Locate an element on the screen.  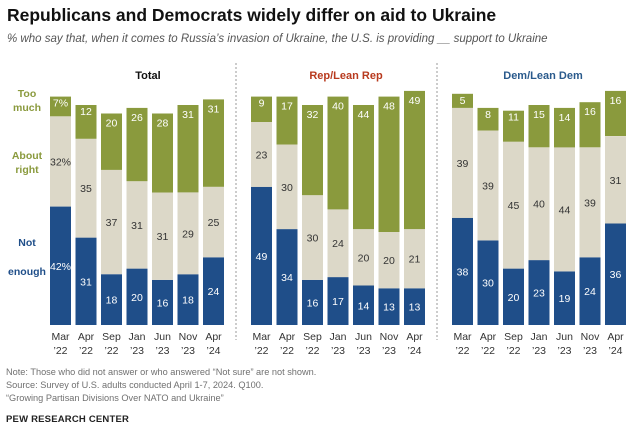
data-label-about-right: 23 is located at coordinates (262, 155).